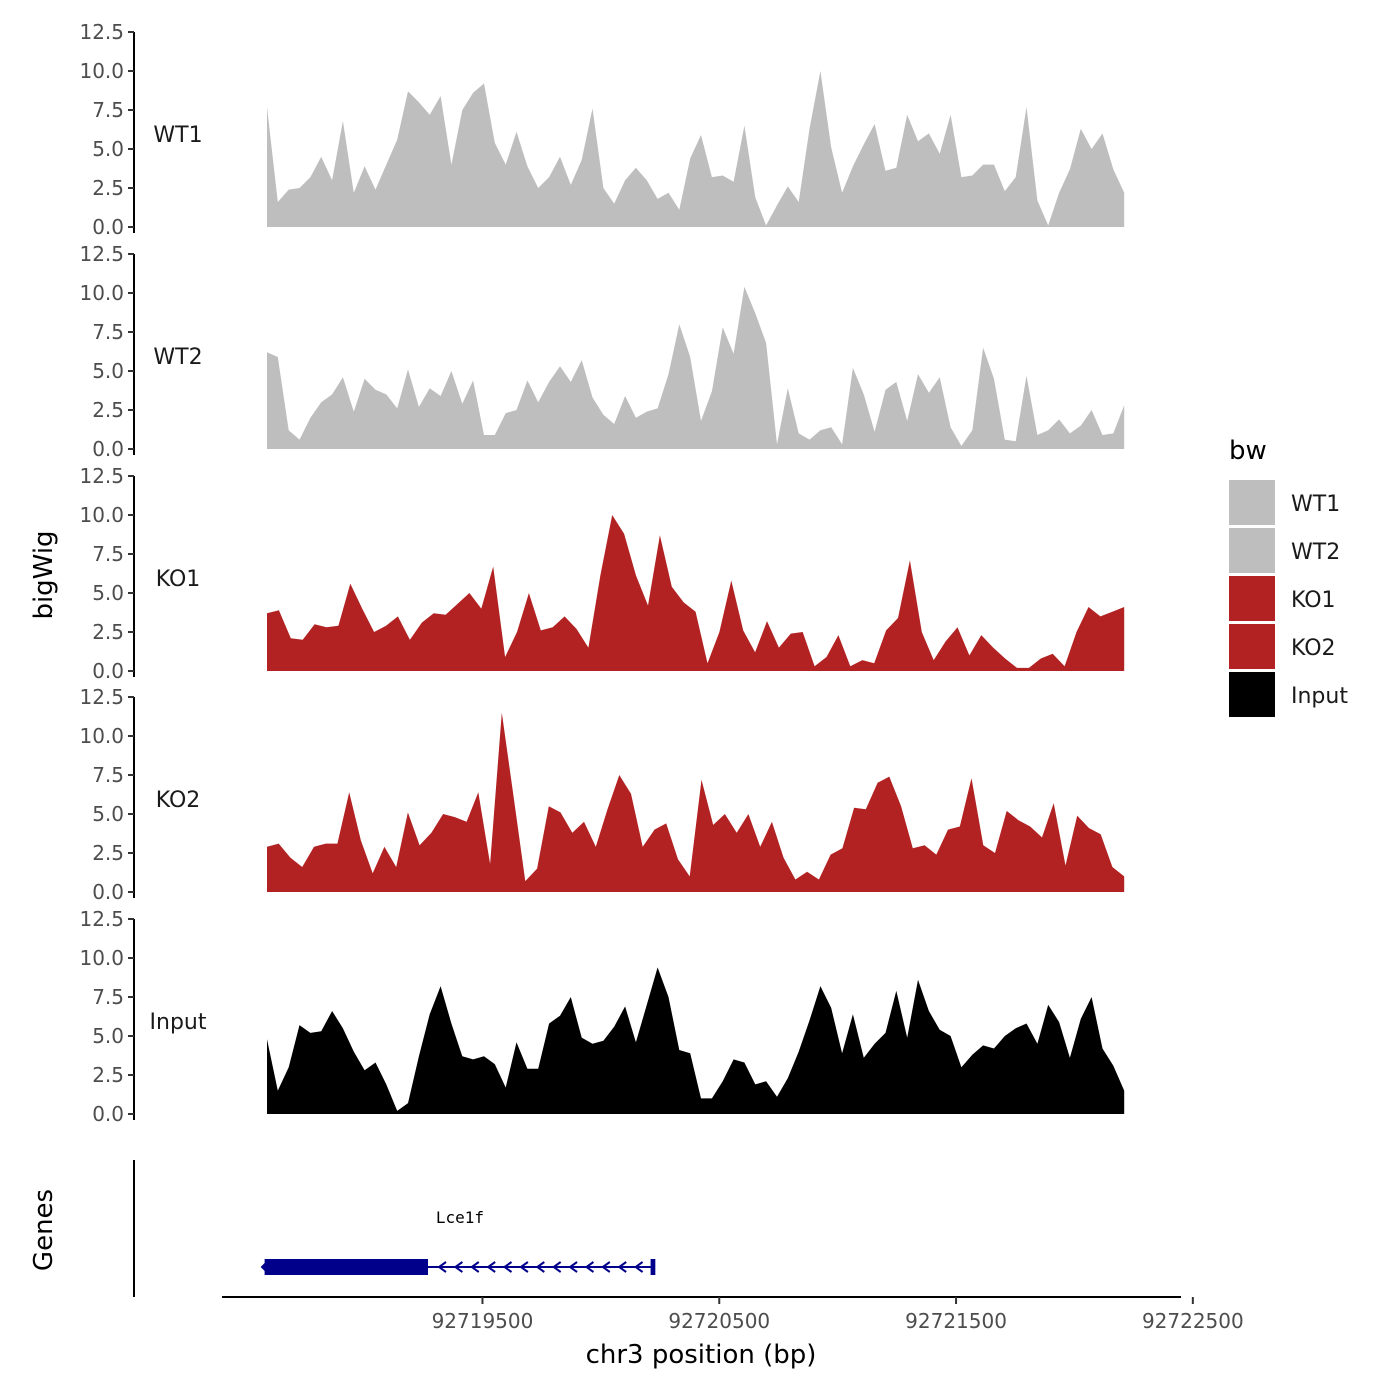 The width and height of the screenshot is (1400, 1400). I want to click on track-ko1: 0.0 2.5 5.0 7.5 10.0 12.5 KO1, so click(602, 573).